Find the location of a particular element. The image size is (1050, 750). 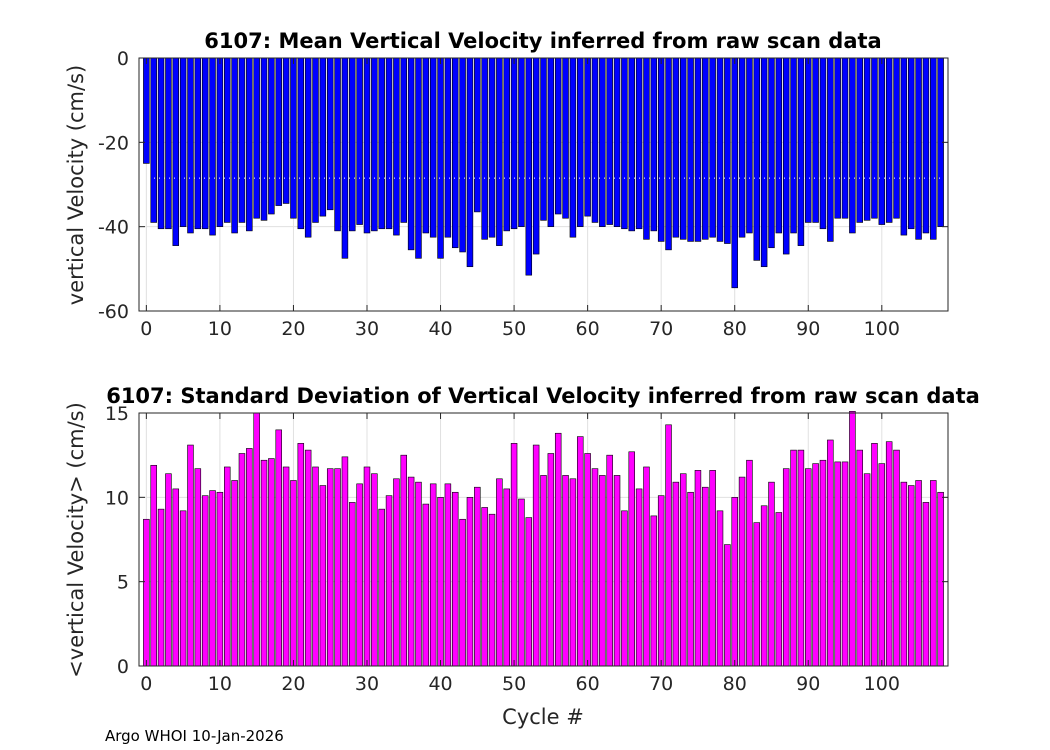

mean-velocity-x-tick-label: 70 is located at coordinates (661, 329).